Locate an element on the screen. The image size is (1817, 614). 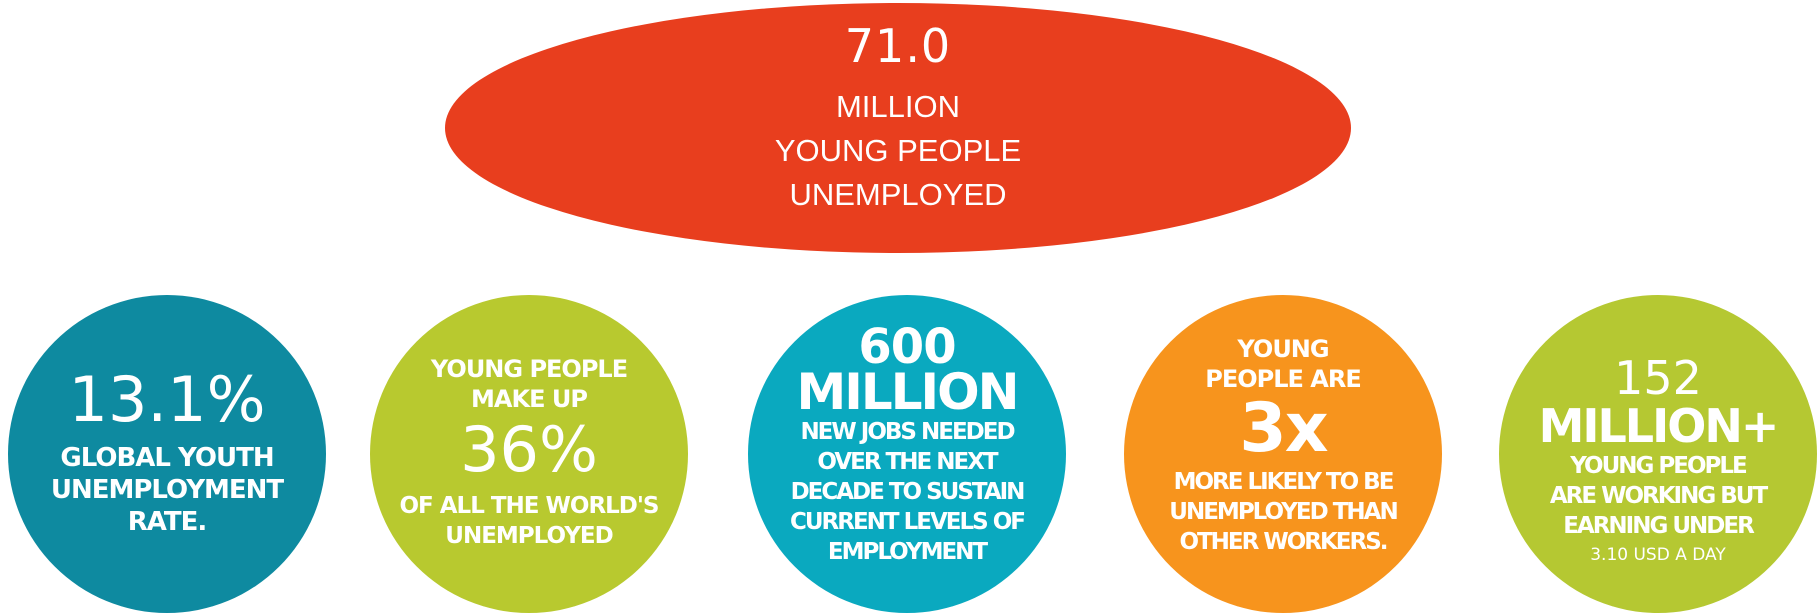
stat-line: OVER THE NEXT is located at coordinates (907, 462).